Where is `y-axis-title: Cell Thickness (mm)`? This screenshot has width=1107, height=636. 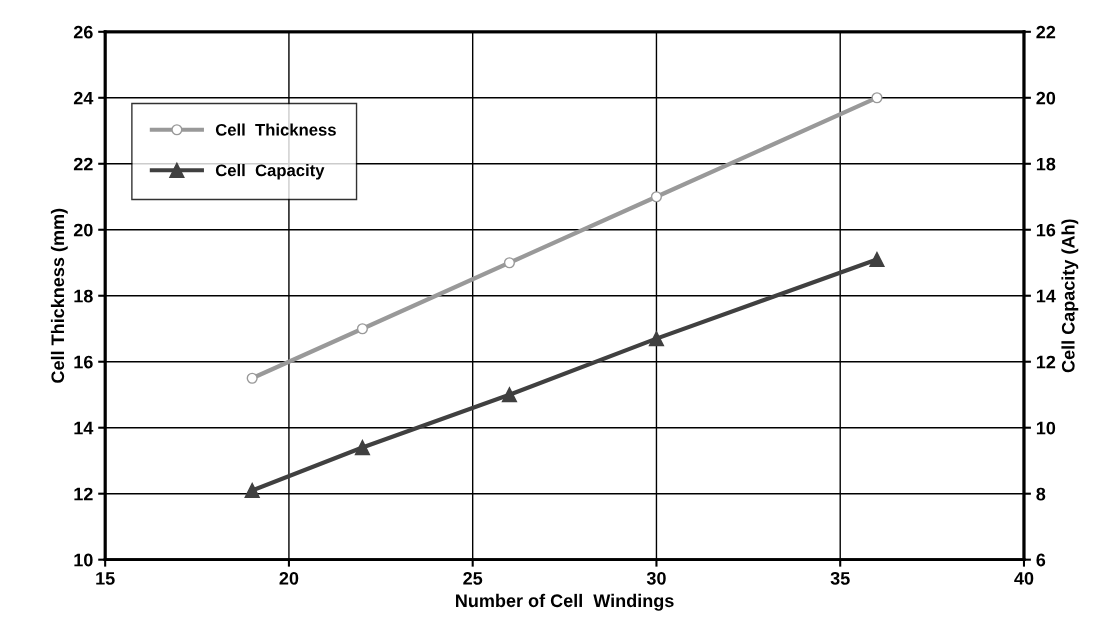 y-axis-title: Cell Thickness (mm) is located at coordinates (59, 295).